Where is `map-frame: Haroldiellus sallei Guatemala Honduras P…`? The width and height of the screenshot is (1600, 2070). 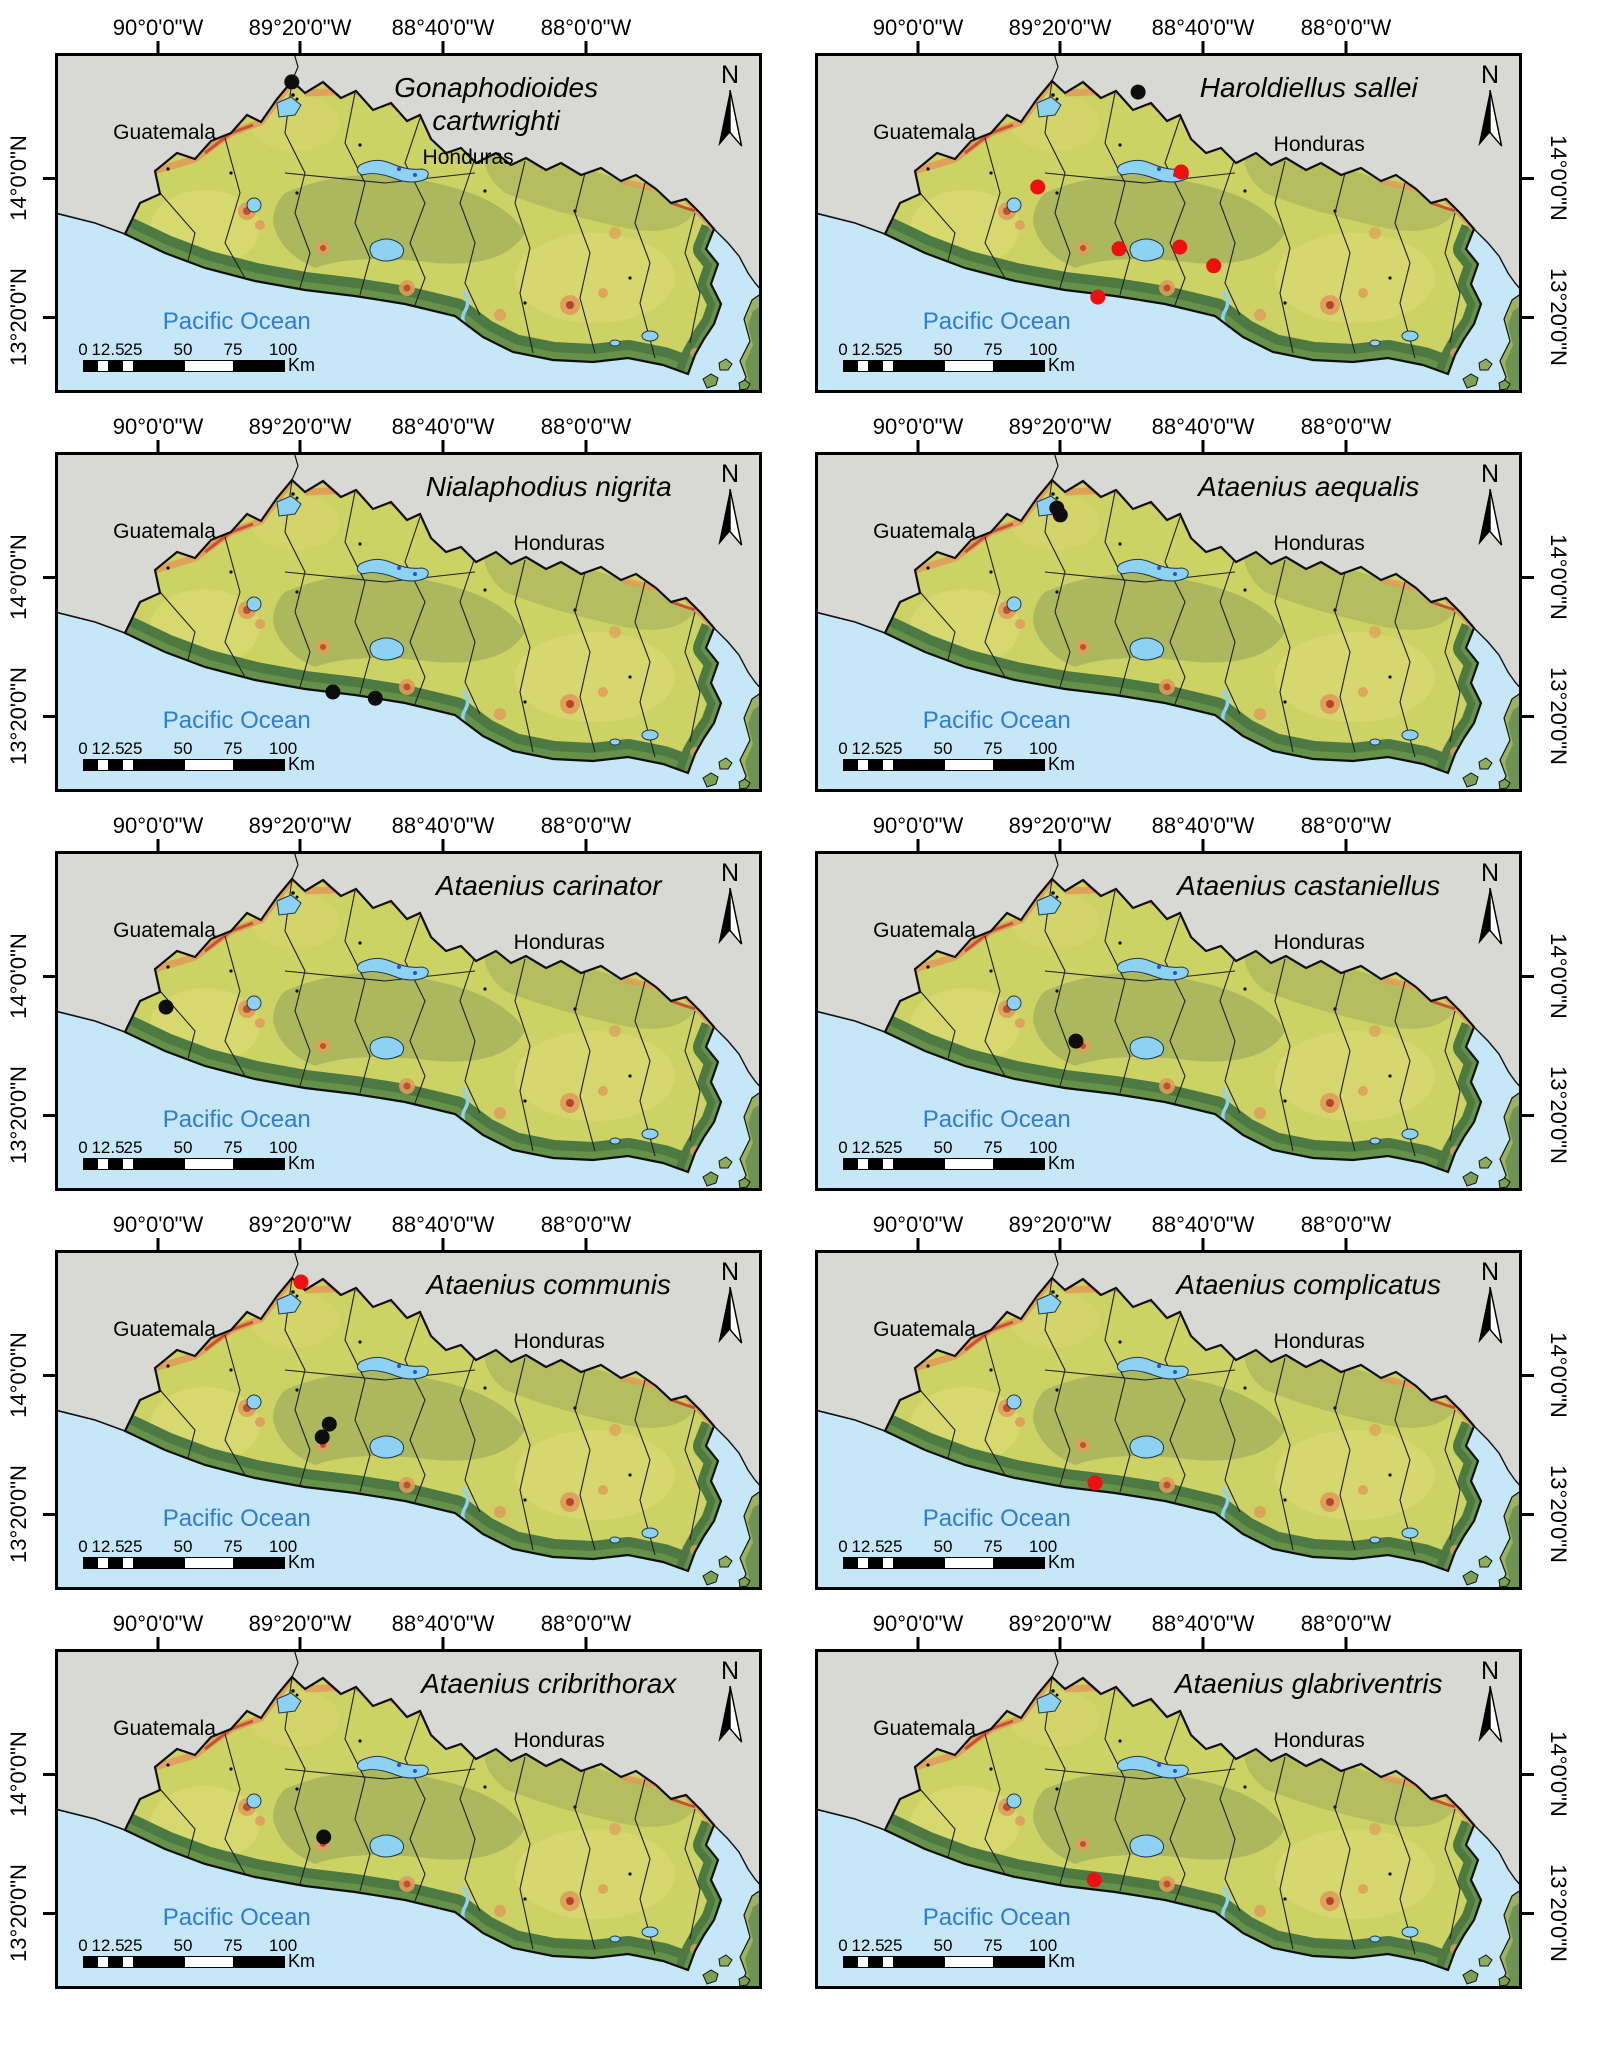
map-frame: Haroldiellus sallei Guatemala Honduras P… is located at coordinates (1168, 223).